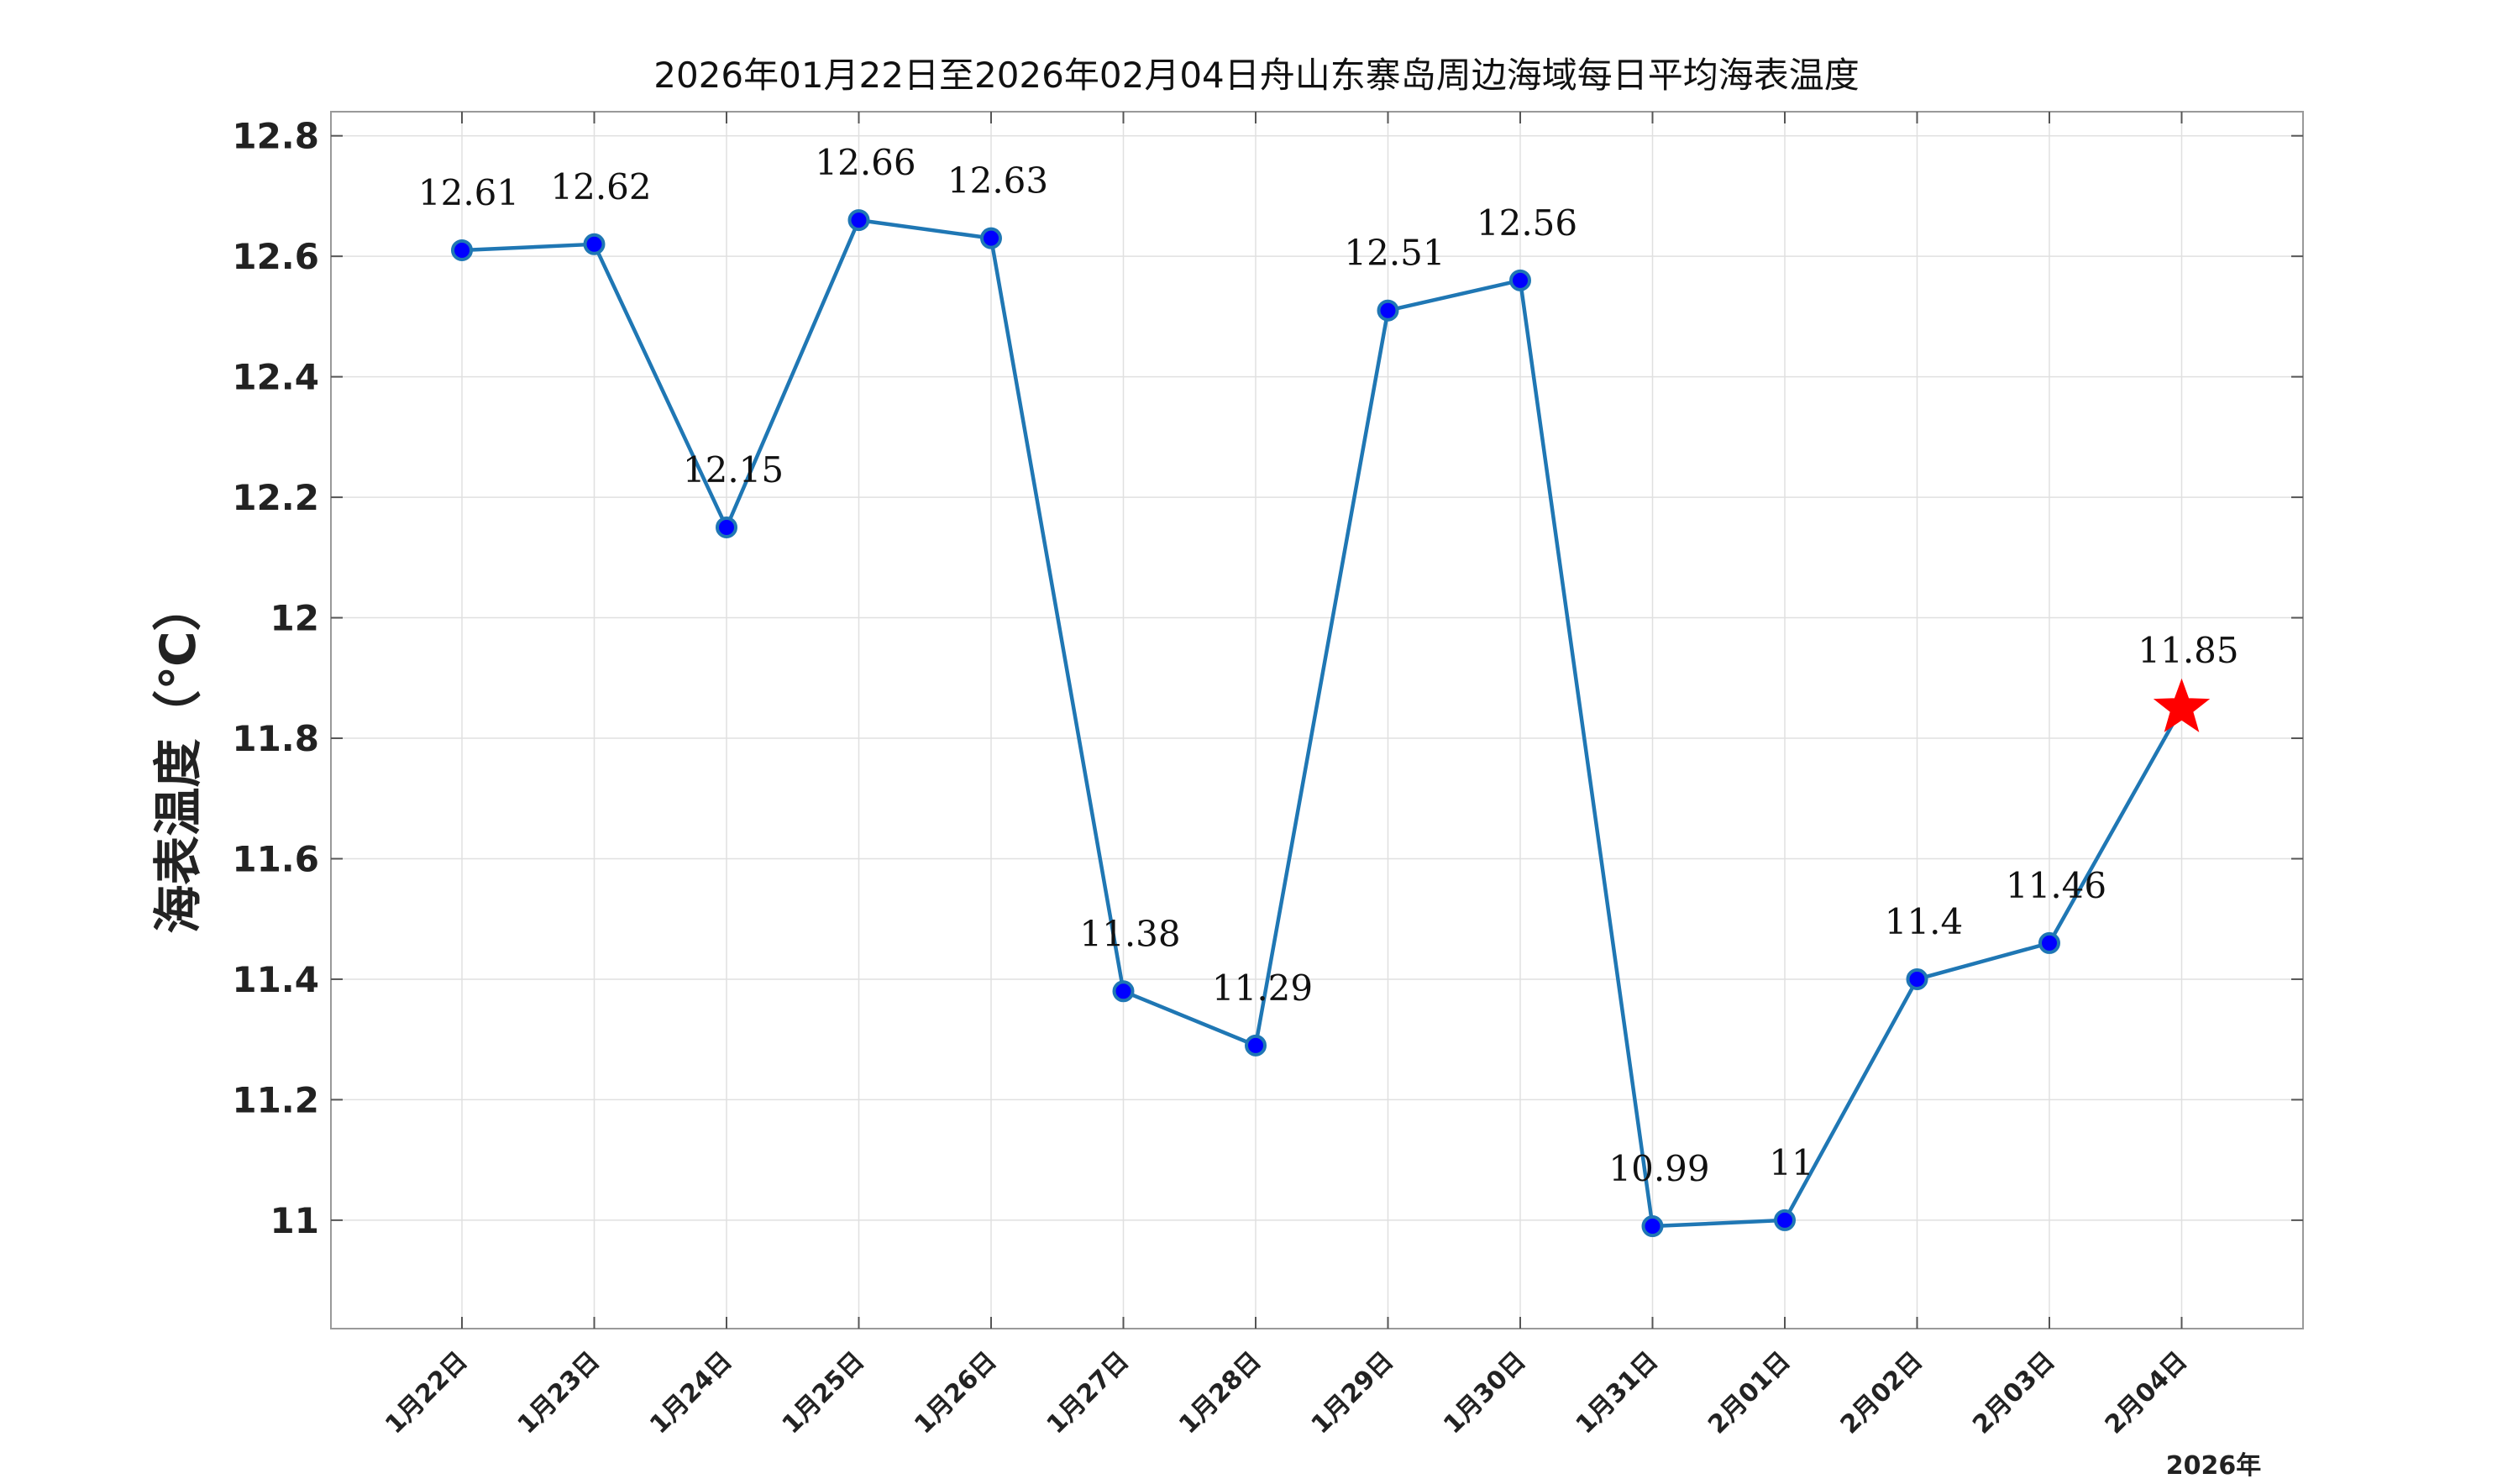 The image size is (2513, 1484). Describe the element at coordinates (275, 1100) in the screenshot. I see `y-tick-label: 11.2` at that location.